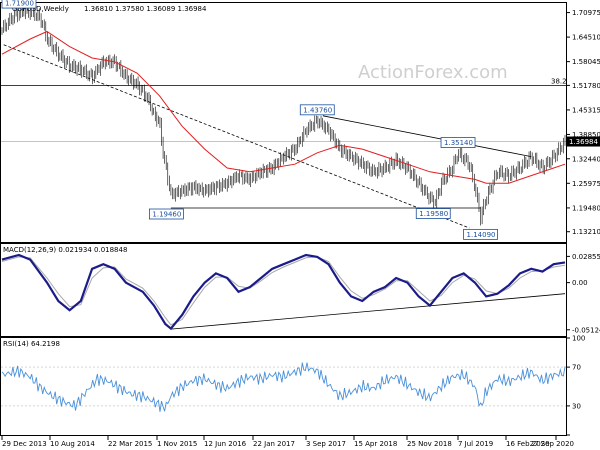  I want to click on macd-axis: 0.02855 0.00 -0.05124, so click(583, 293).